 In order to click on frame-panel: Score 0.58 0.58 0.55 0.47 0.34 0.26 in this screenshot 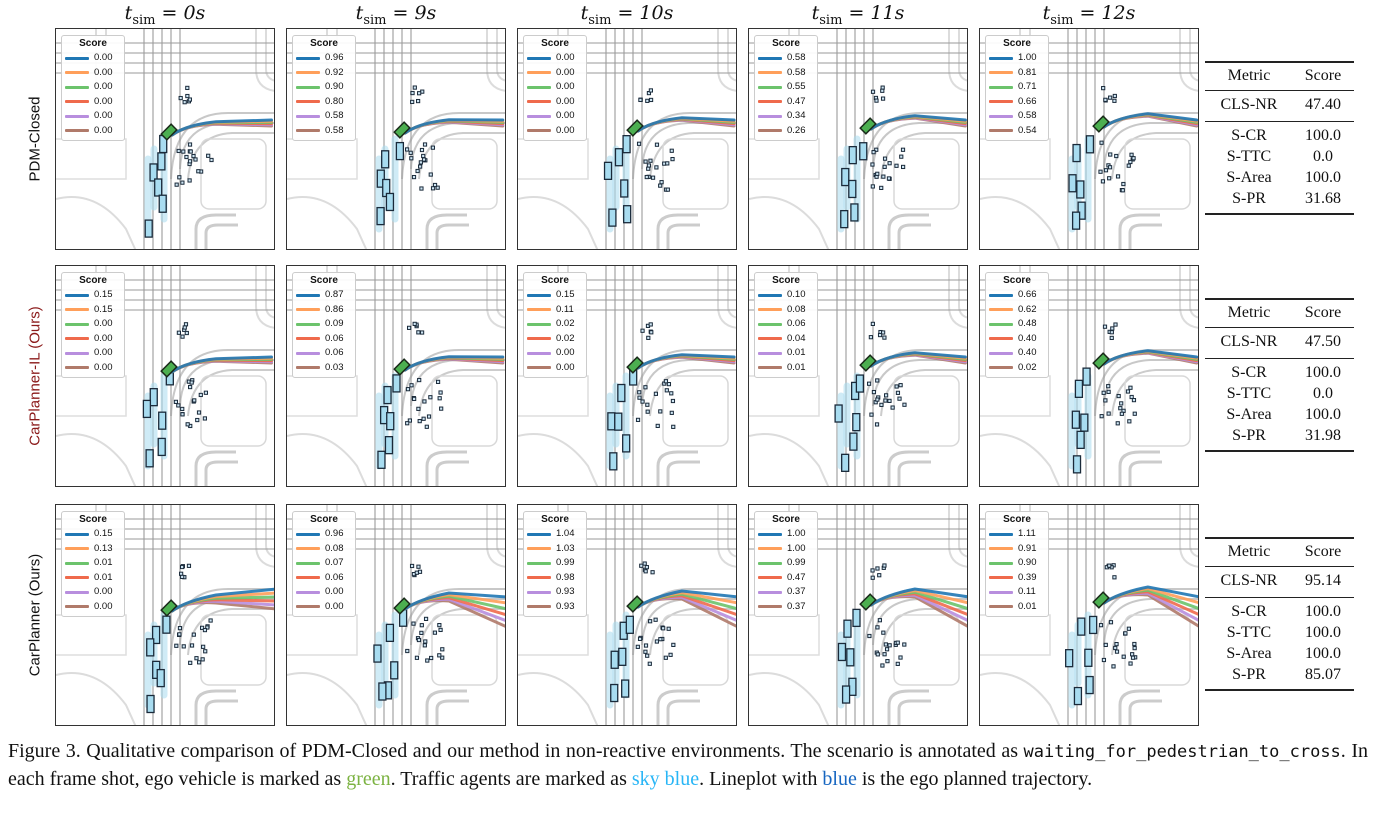, I will do `click(858, 139)`.